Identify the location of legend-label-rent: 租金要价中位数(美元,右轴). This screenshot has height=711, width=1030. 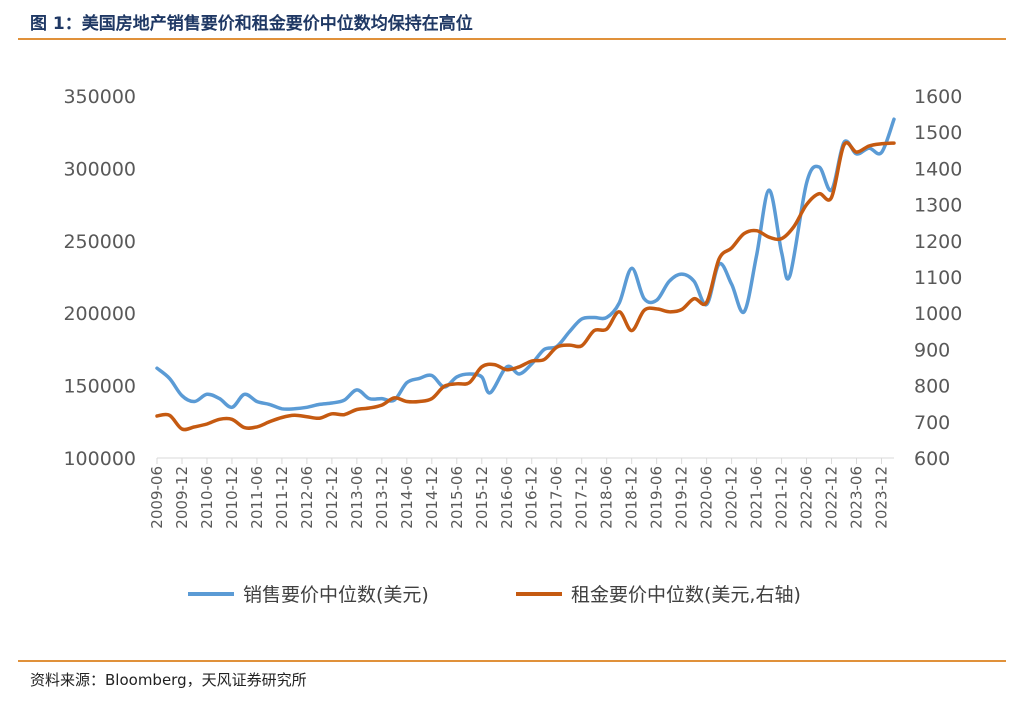
(686, 595).